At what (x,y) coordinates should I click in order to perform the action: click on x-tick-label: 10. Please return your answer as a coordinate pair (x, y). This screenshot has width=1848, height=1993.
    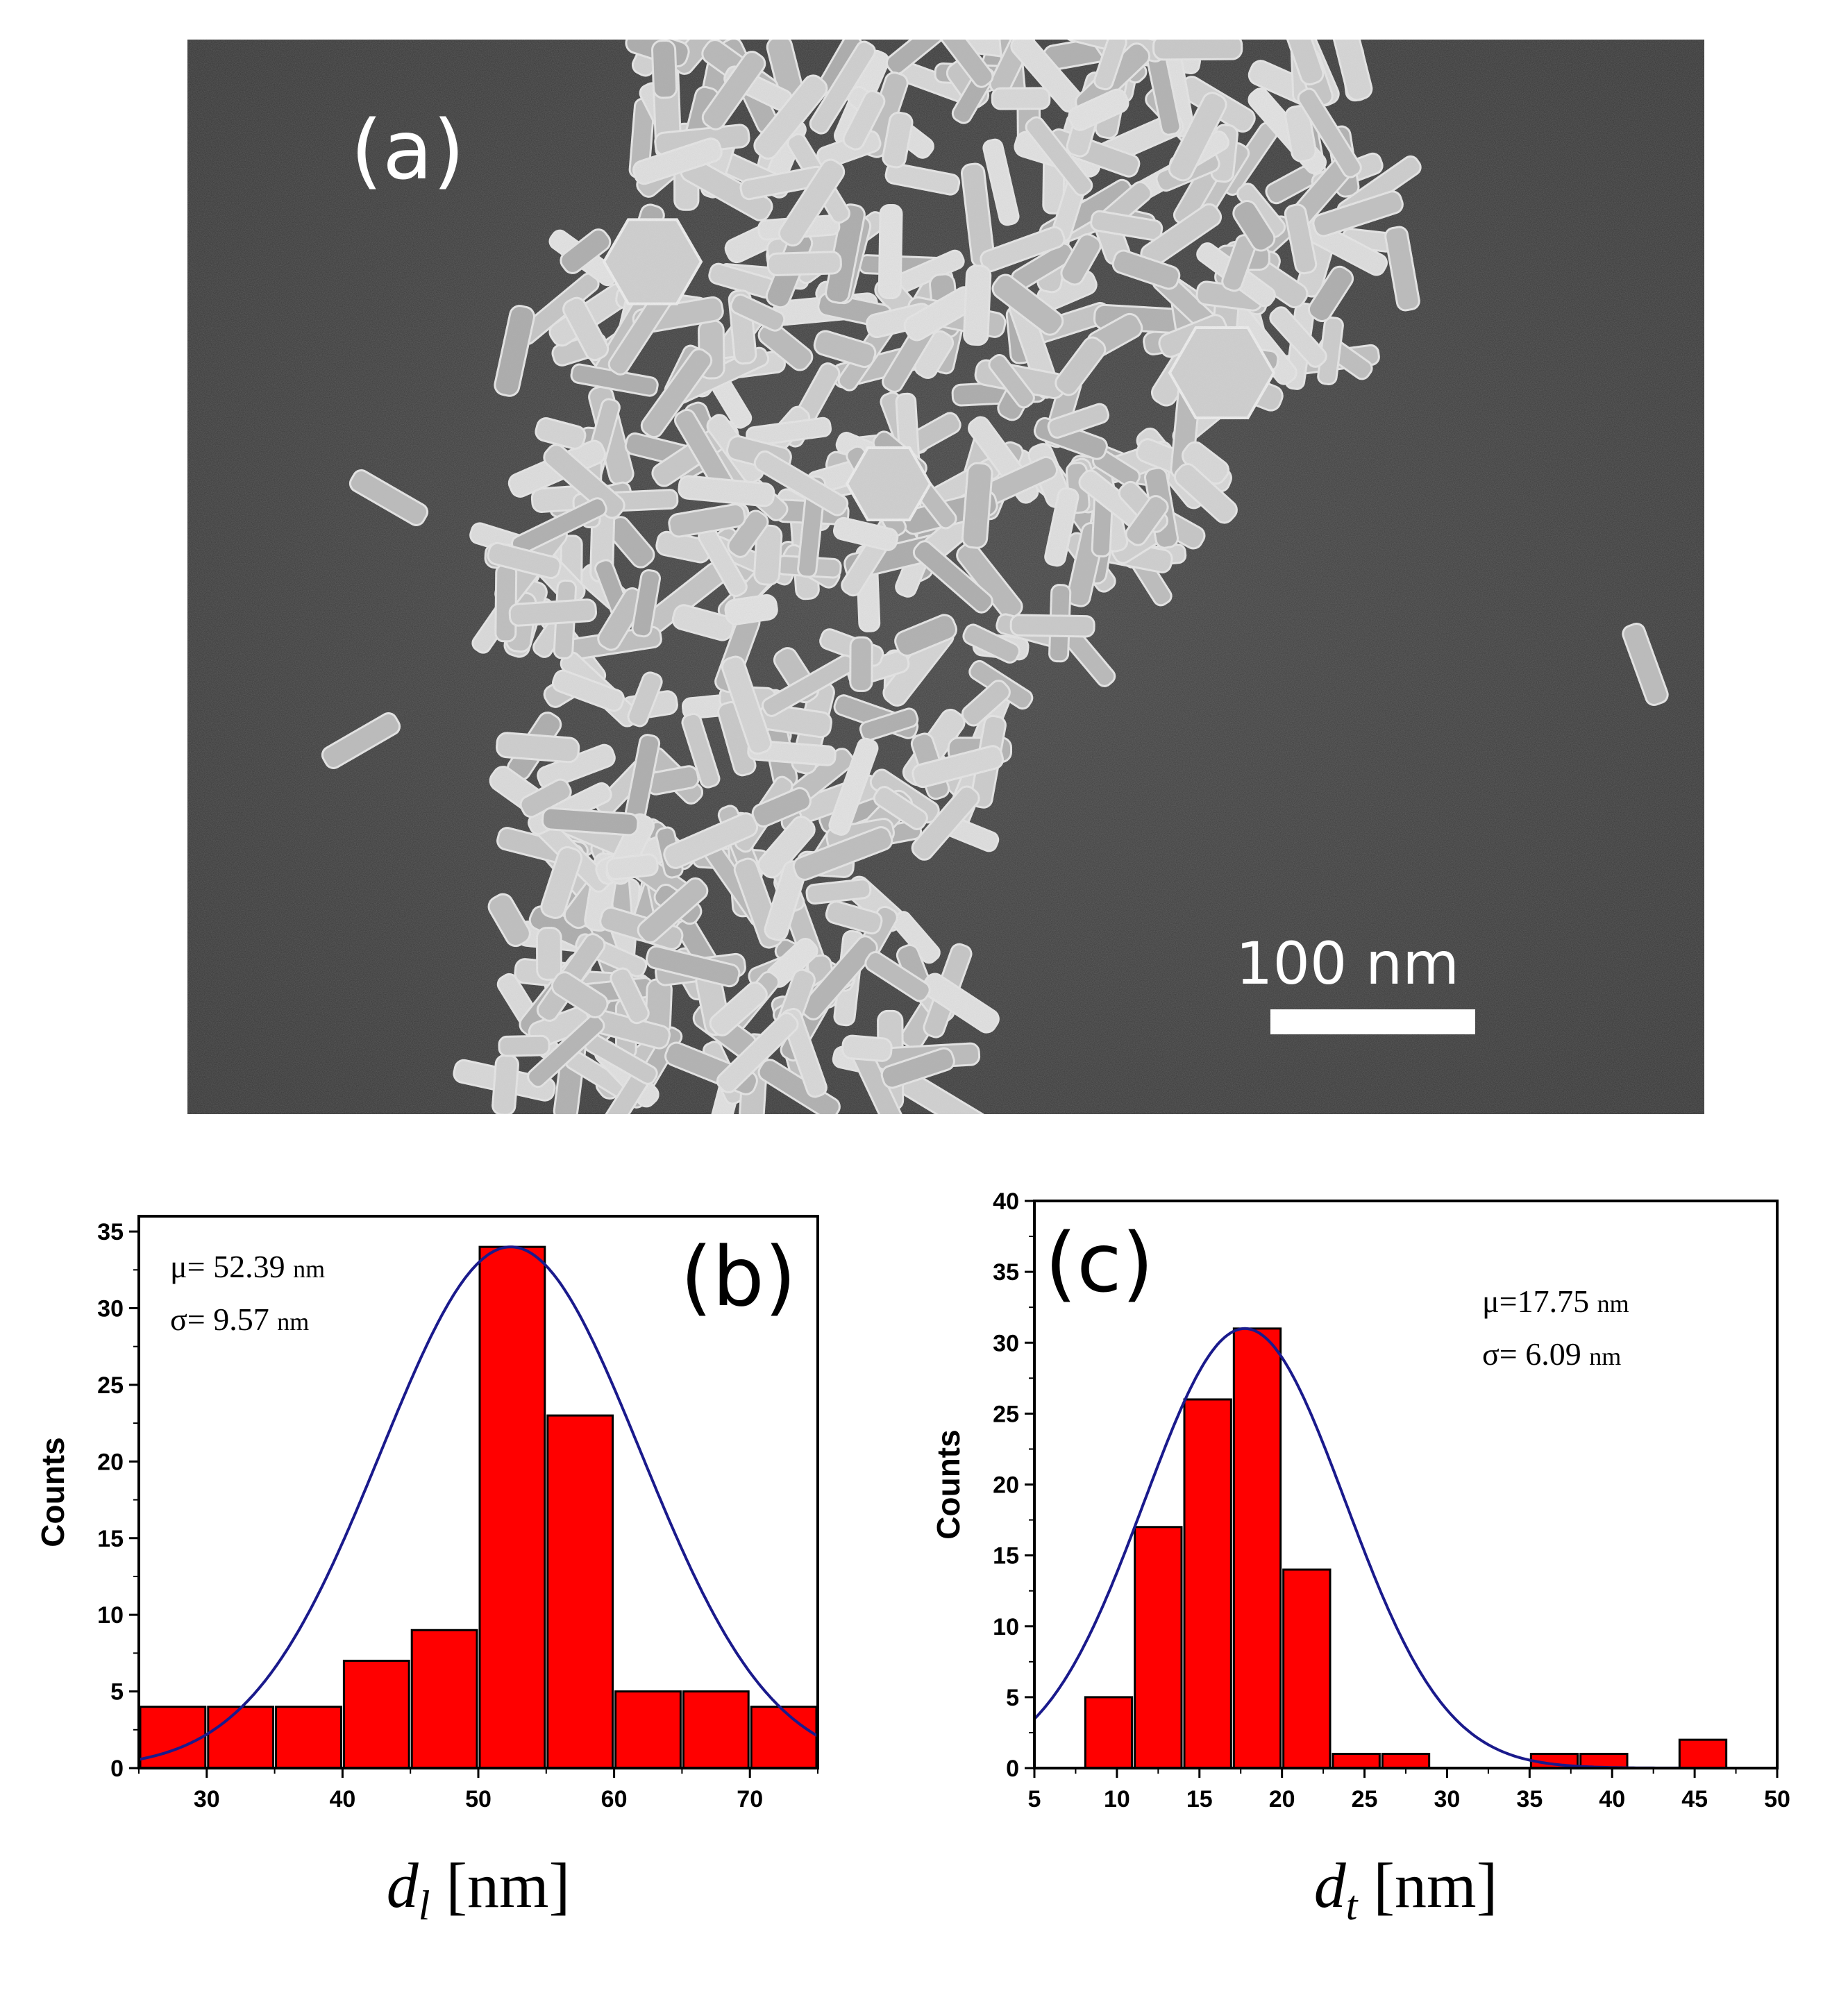
    Looking at the image, I should click on (1117, 1799).